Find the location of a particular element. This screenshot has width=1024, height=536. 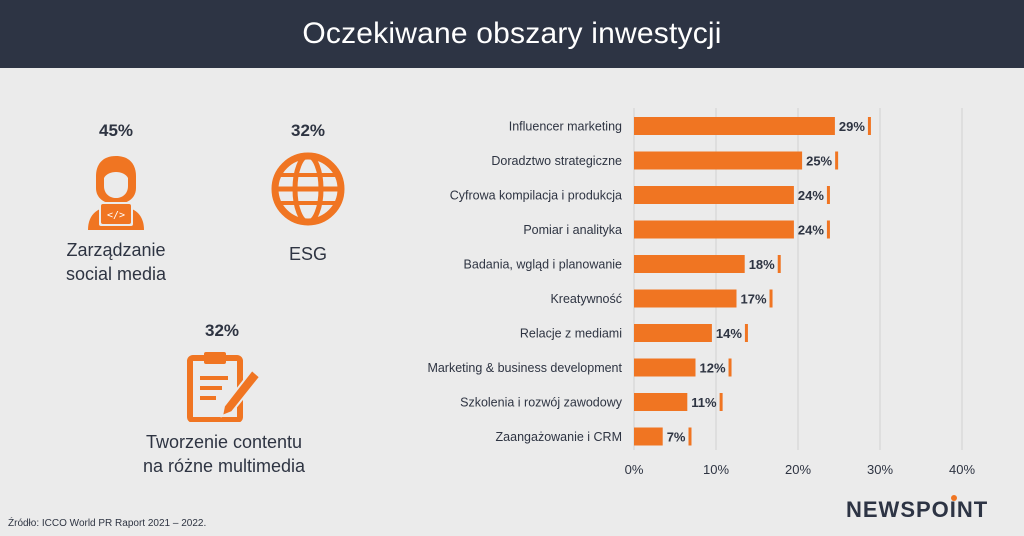

data-label: 29% is located at coordinates (852, 126).